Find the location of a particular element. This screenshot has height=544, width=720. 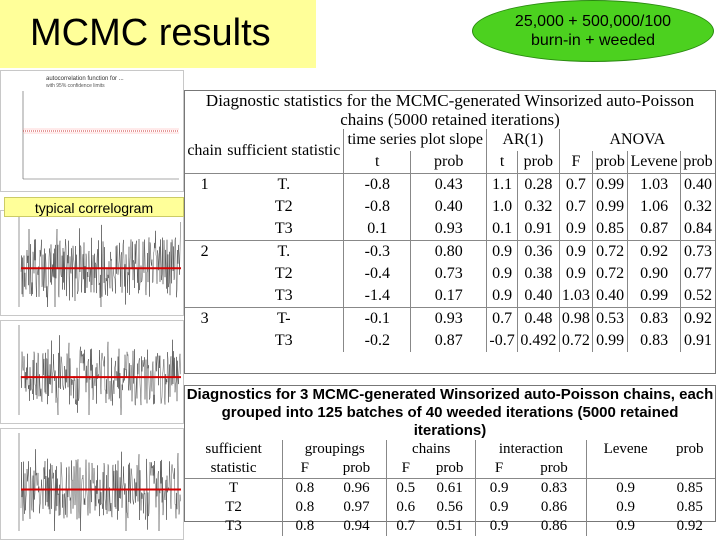

trace-plot-2-svg is located at coordinates (99, 370).